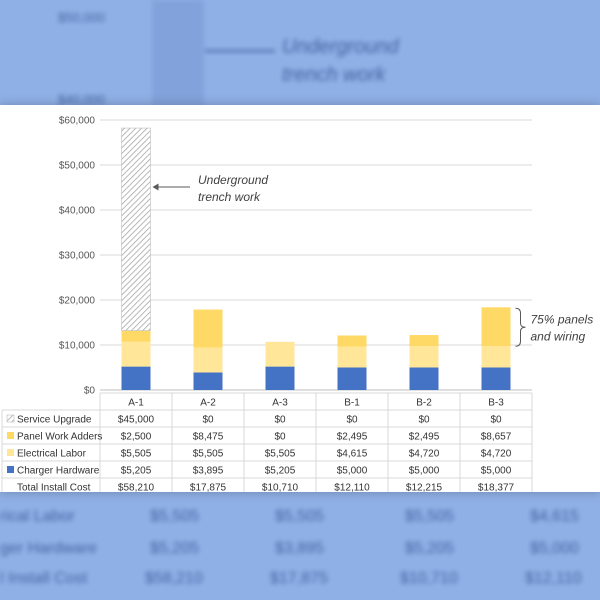 Image resolution: width=600 pixels, height=600 pixels. What do you see at coordinates (77, 346) in the screenshot?
I see `y-tick-label: $10,000` at bounding box center [77, 346].